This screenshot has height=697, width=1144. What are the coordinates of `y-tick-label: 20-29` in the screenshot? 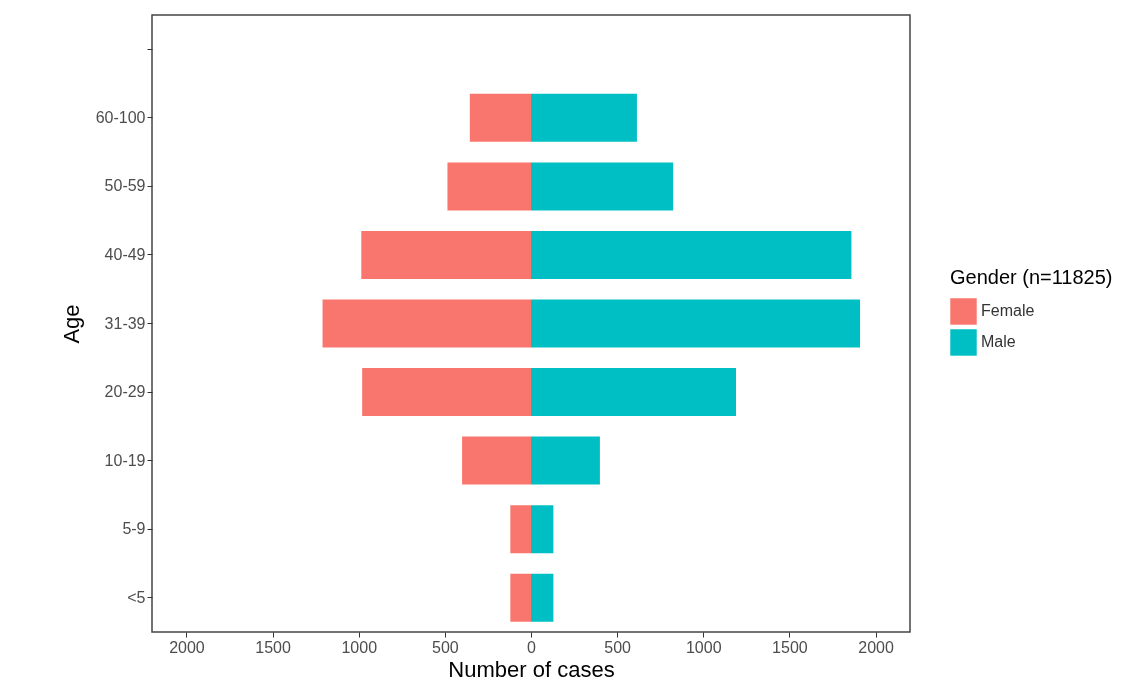 It's located at (125, 392).